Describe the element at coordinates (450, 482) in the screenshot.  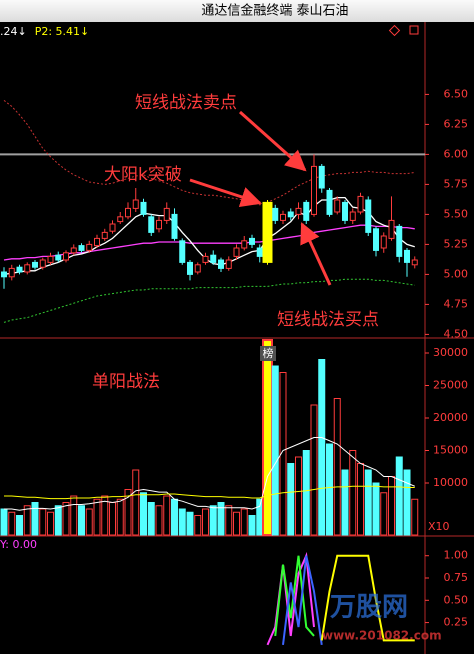
I see `y-tick-label: 10000` at that location.